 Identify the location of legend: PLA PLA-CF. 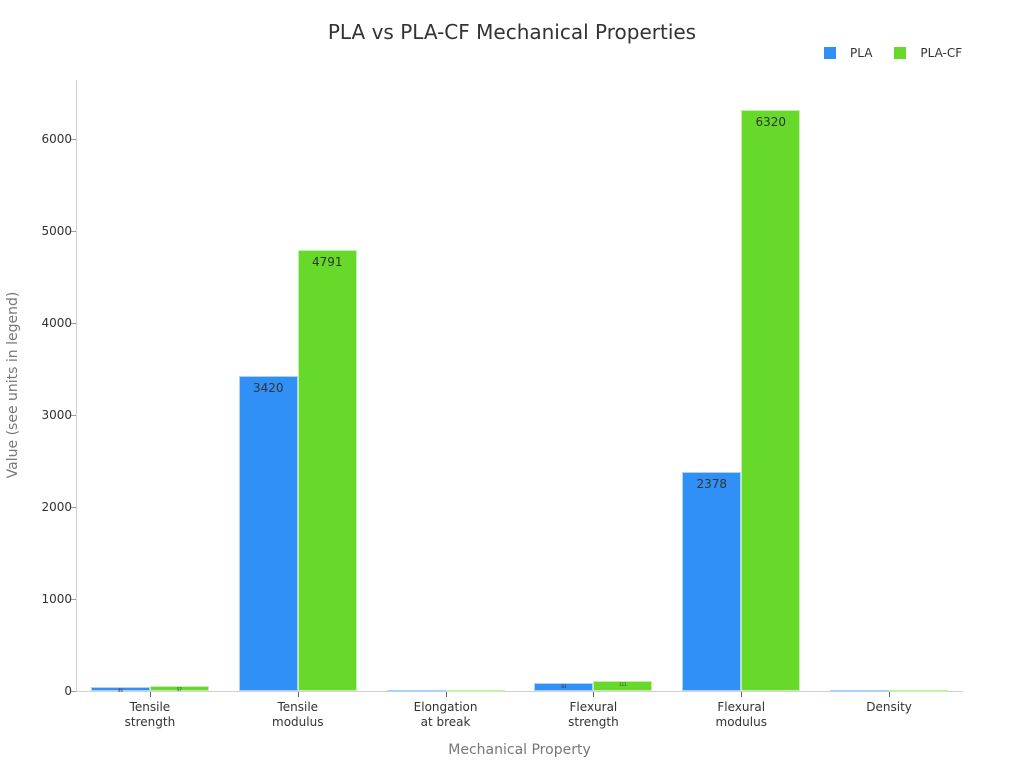
(904, 53).